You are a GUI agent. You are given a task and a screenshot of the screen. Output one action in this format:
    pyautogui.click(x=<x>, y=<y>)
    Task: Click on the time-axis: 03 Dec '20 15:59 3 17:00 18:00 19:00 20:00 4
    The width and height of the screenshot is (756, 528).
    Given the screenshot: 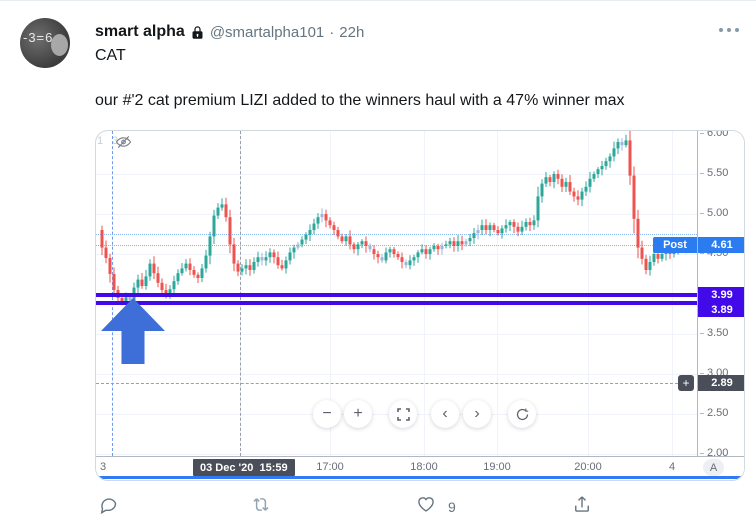 What is the action you would take?
    pyautogui.click(x=420, y=466)
    